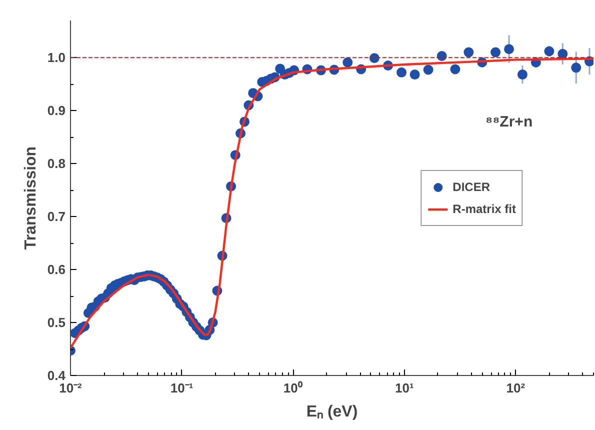 Image resolution: width=595 pixels, height=430 pixels. What do you see at coordinates (56, 270) in the screenshot?
I see `y-tick-label: 0.6` at bounding box center [56, 270].